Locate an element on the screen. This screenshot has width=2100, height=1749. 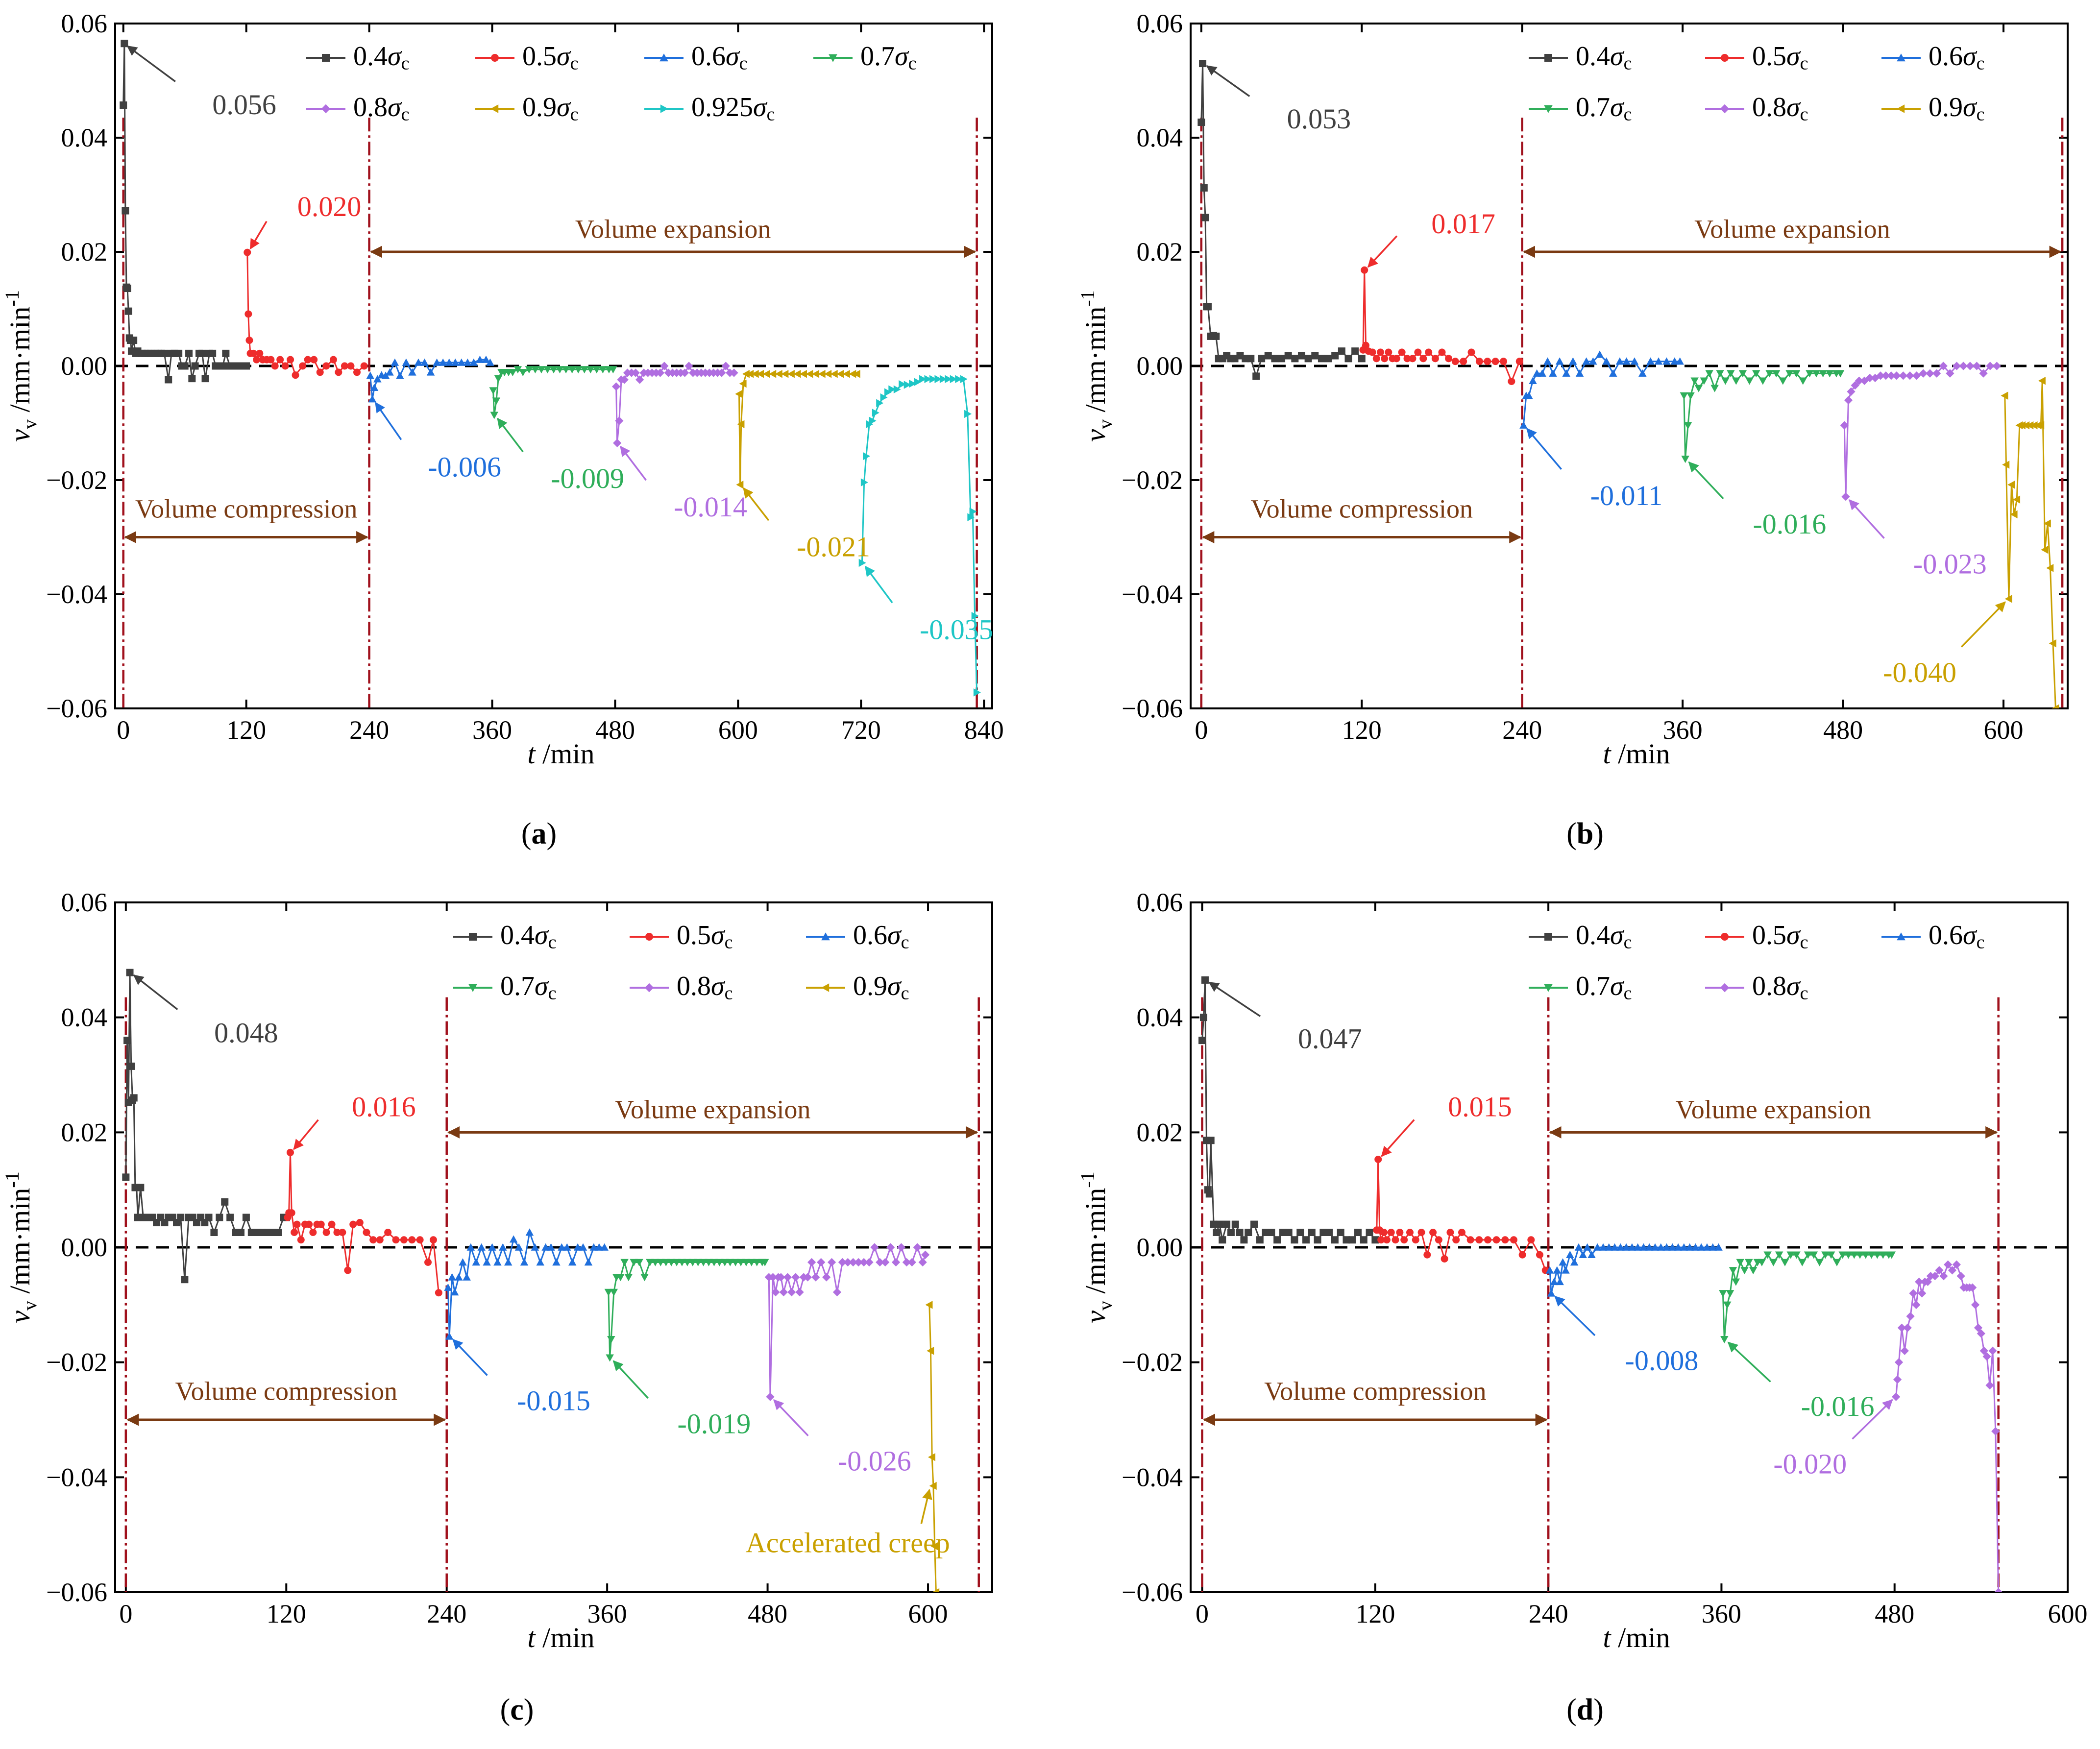
panel-caption: (b) is located at coordinates (1585, 833).